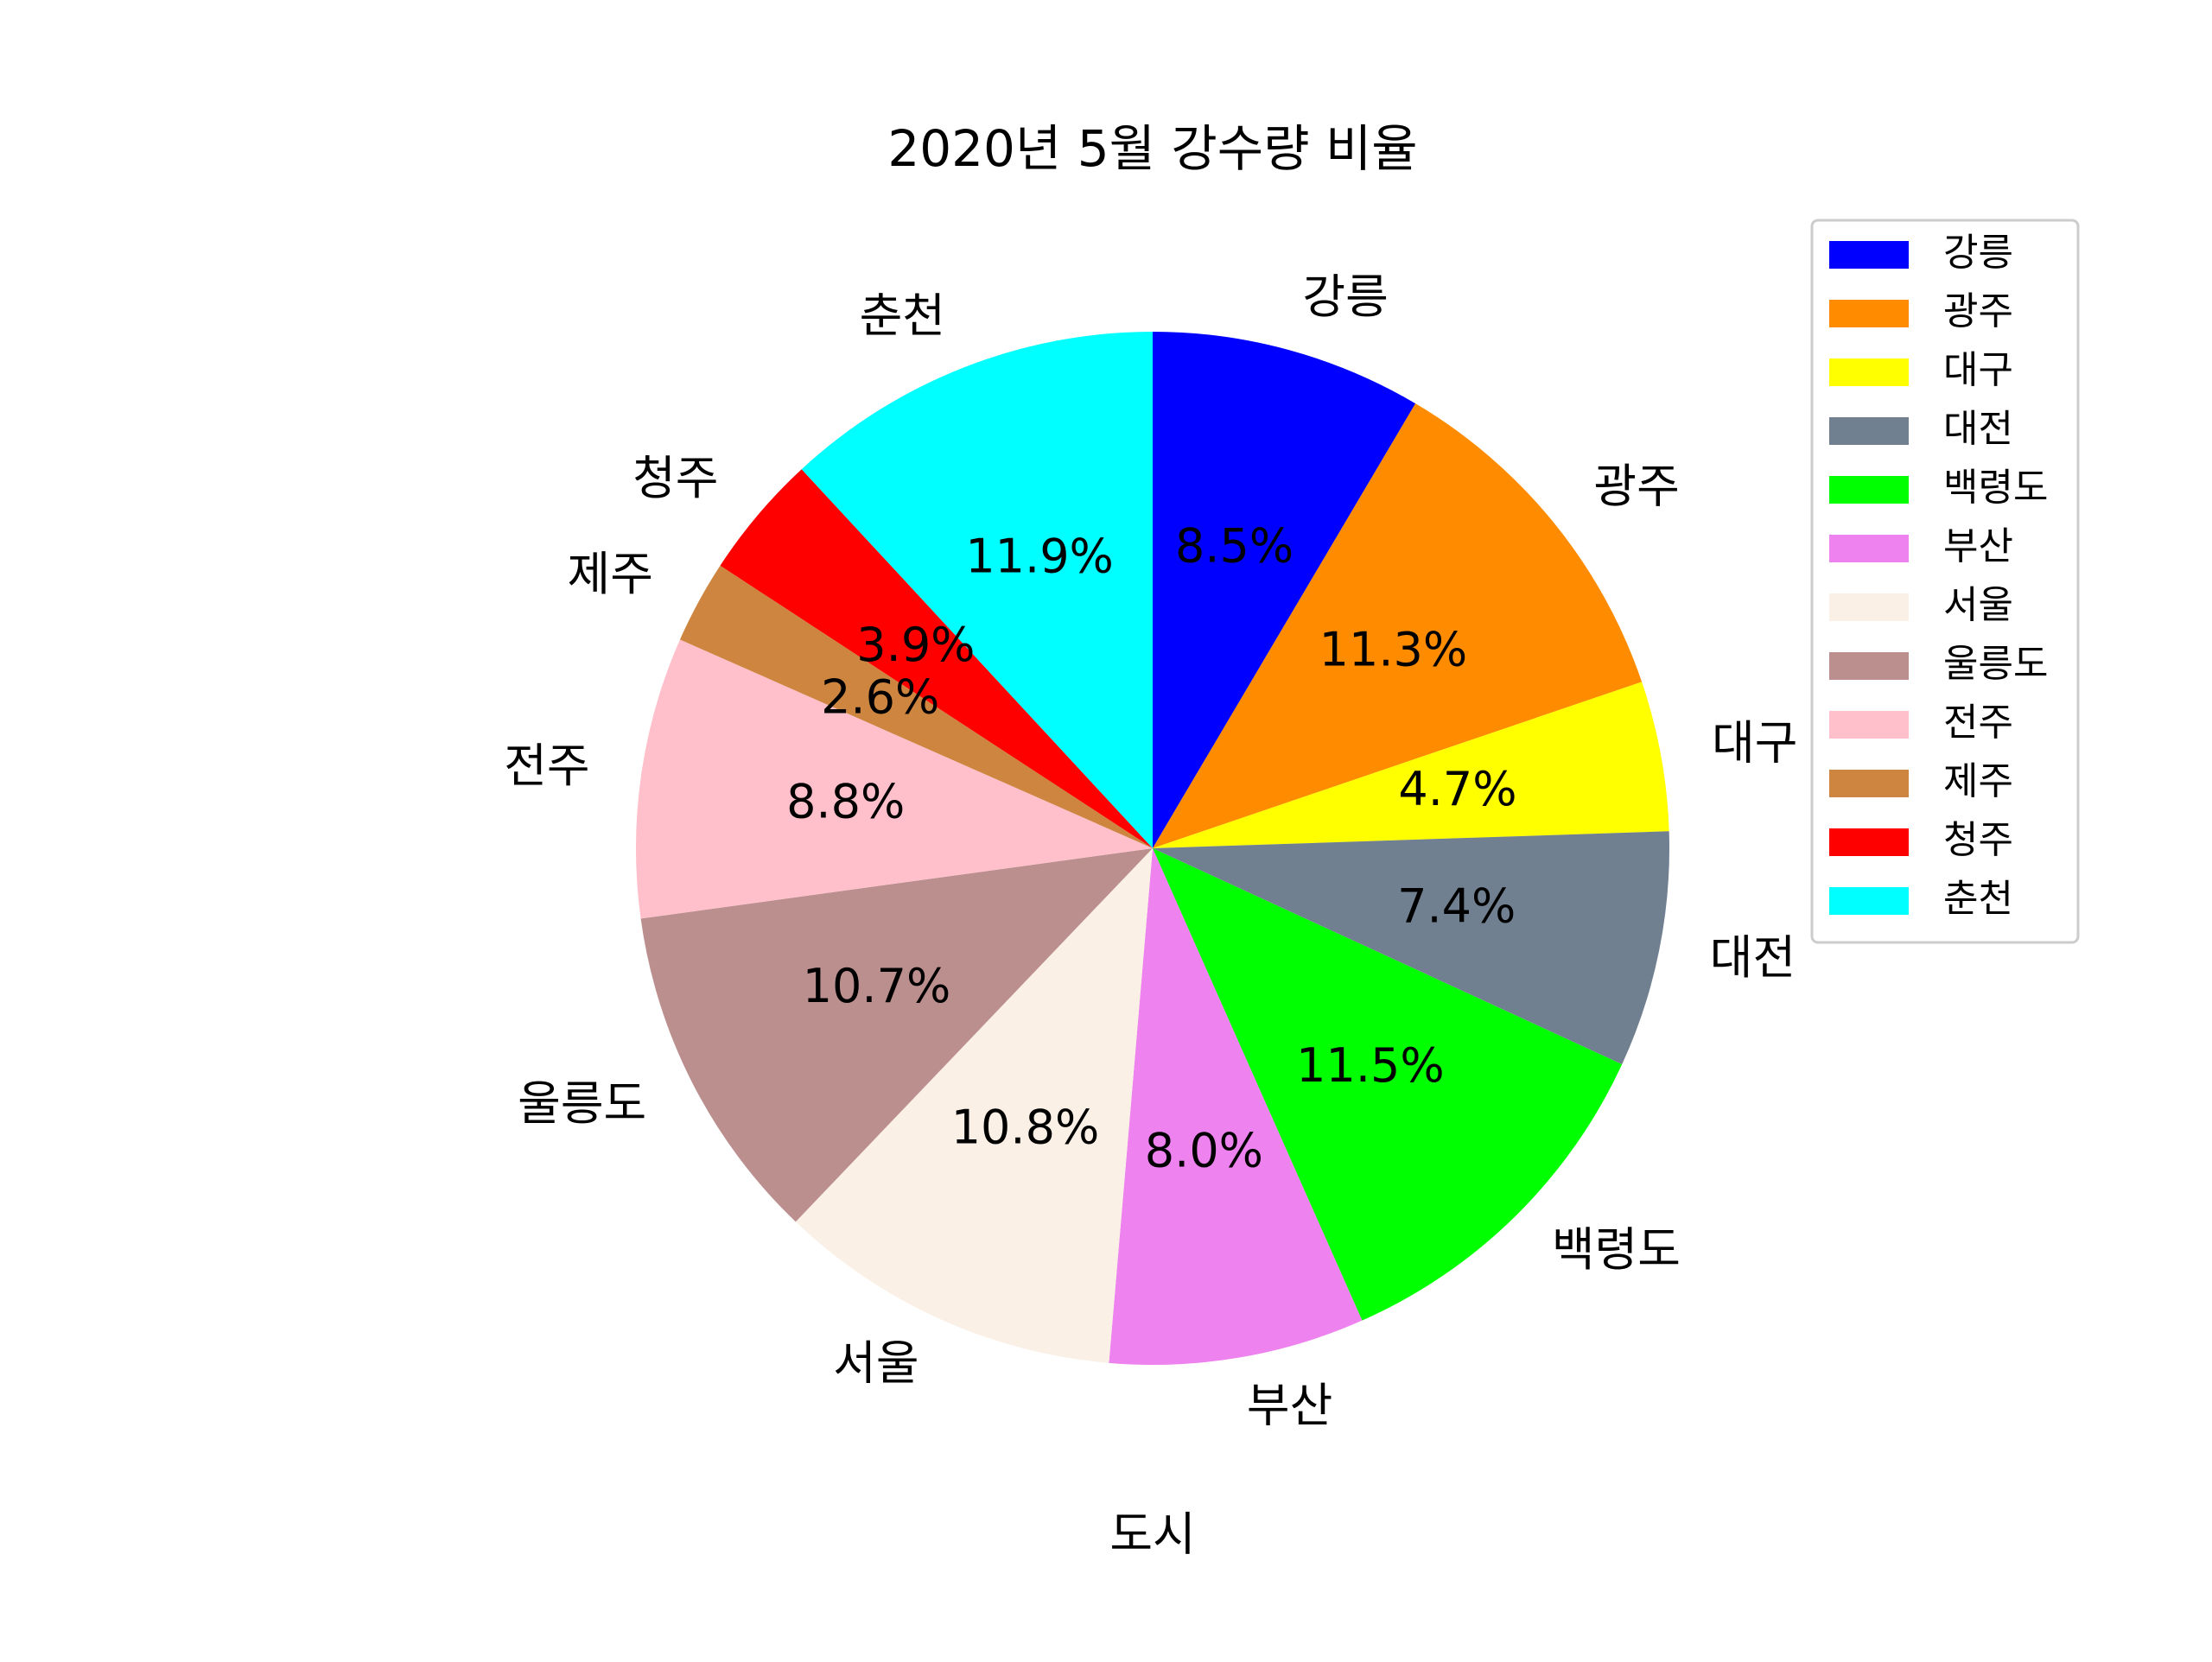 This screenshot has width=2212, height=1662. Describe the element at coordinates (1978, 723) in the screenshot. I see `legend-label-8: 전주` at that location.